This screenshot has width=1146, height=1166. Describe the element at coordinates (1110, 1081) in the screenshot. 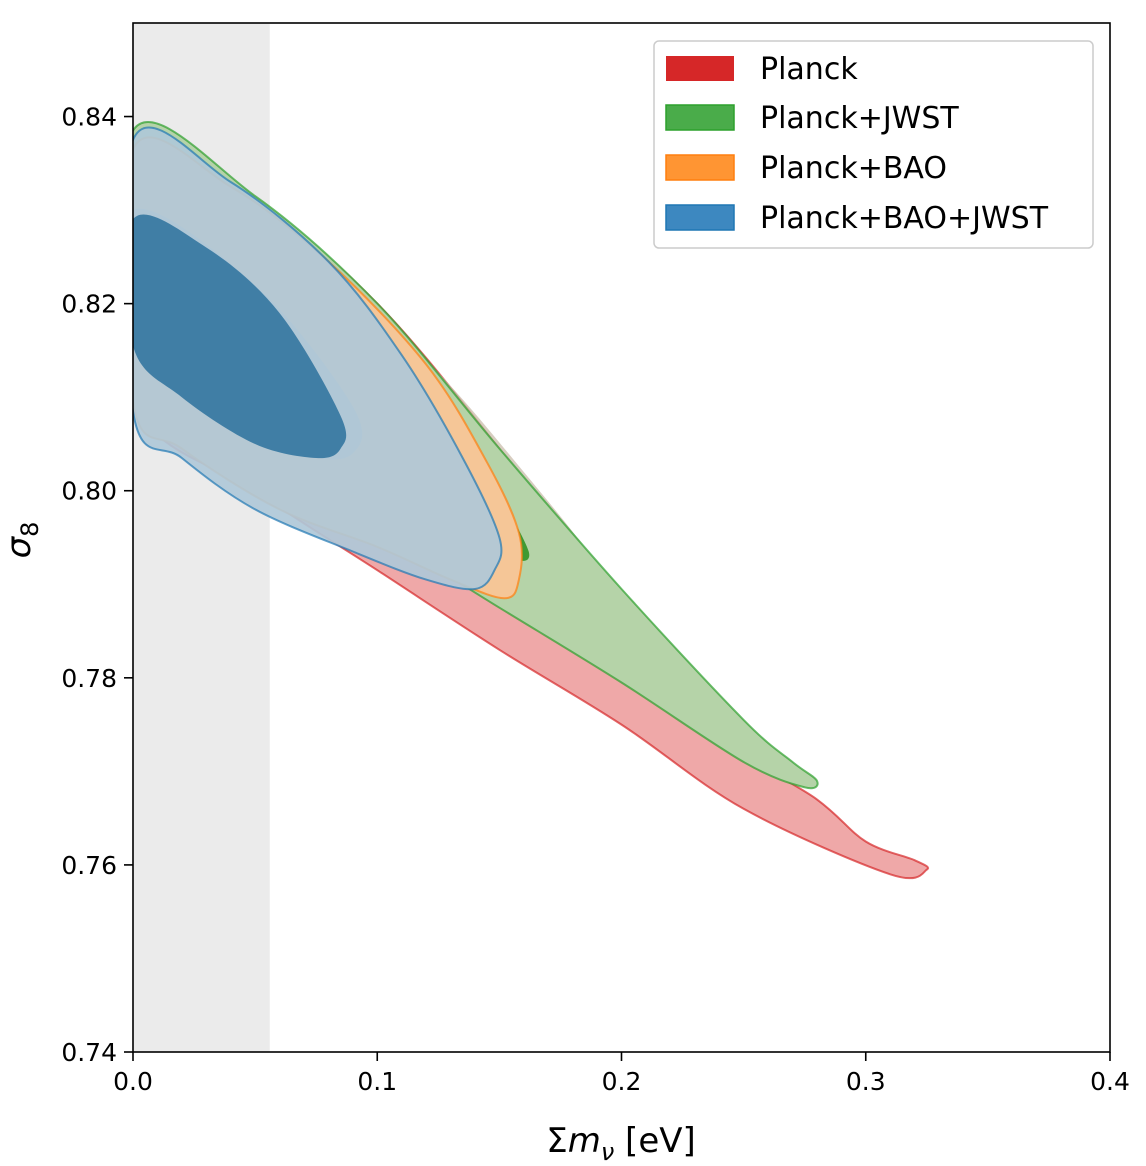

I see `x-tick-label: 0.4` at that location.